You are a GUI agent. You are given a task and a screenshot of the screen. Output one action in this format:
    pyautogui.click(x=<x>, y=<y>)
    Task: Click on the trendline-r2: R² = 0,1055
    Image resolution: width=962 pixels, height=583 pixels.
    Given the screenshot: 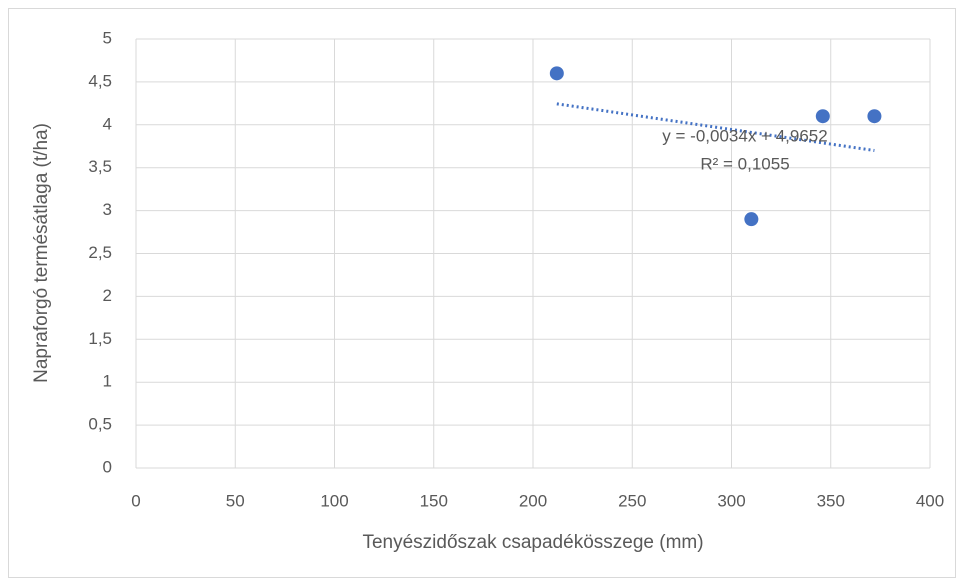 What is the action you would take?
    pyautogui.click(x=744, y=163)
    